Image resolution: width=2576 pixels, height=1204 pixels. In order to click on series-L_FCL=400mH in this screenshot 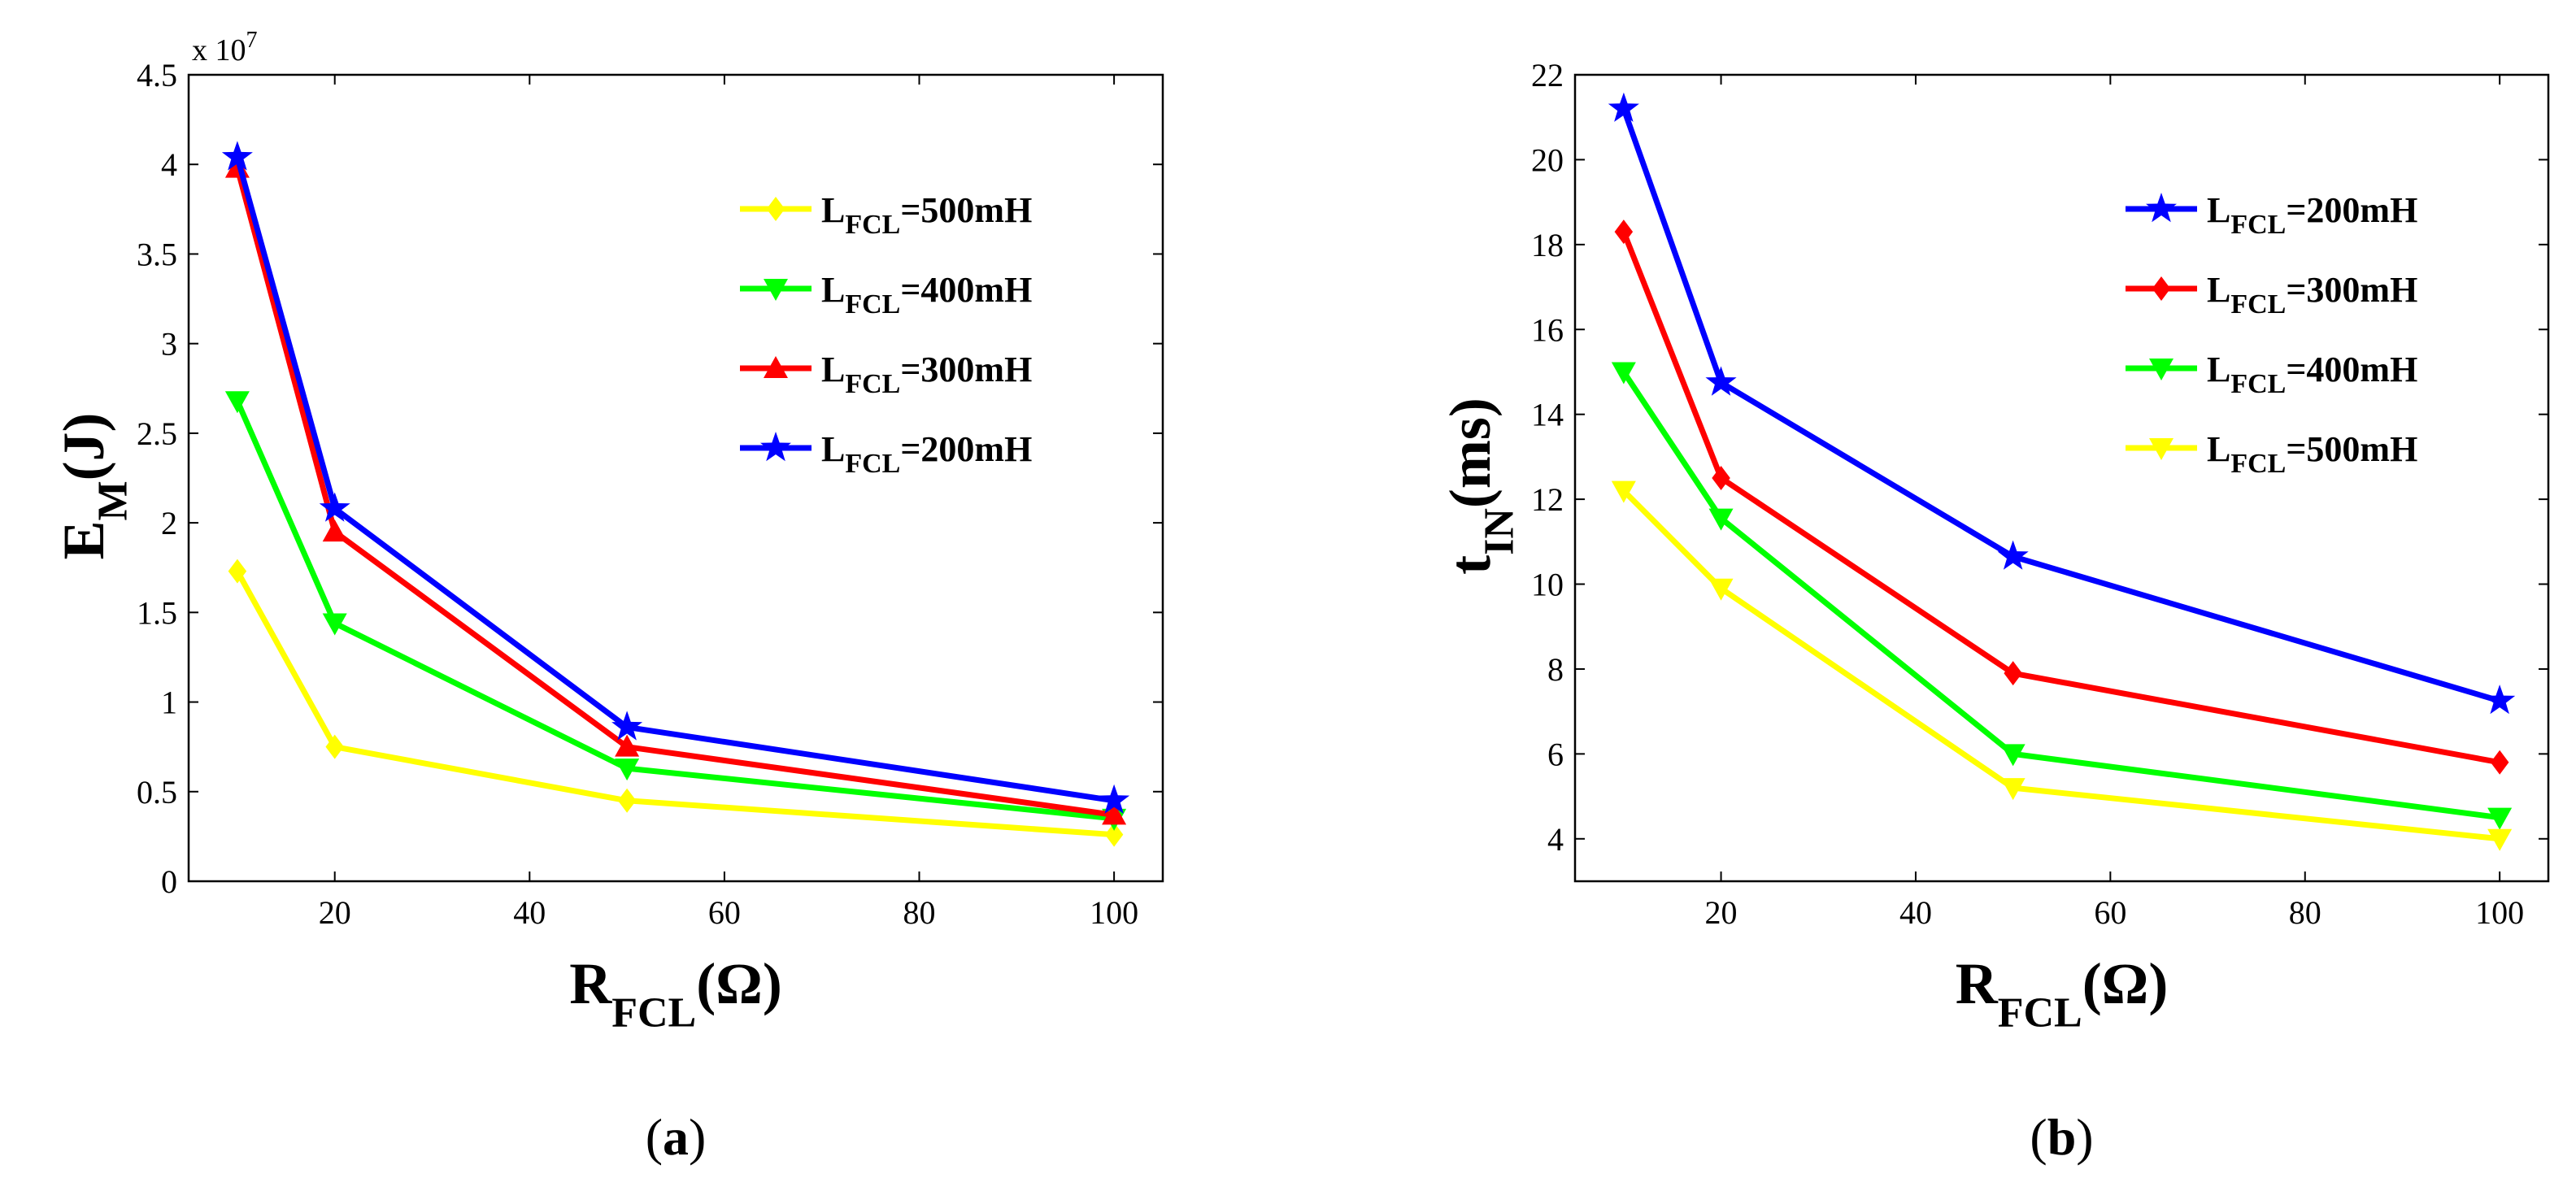, I will do `click(2062, 596)`.